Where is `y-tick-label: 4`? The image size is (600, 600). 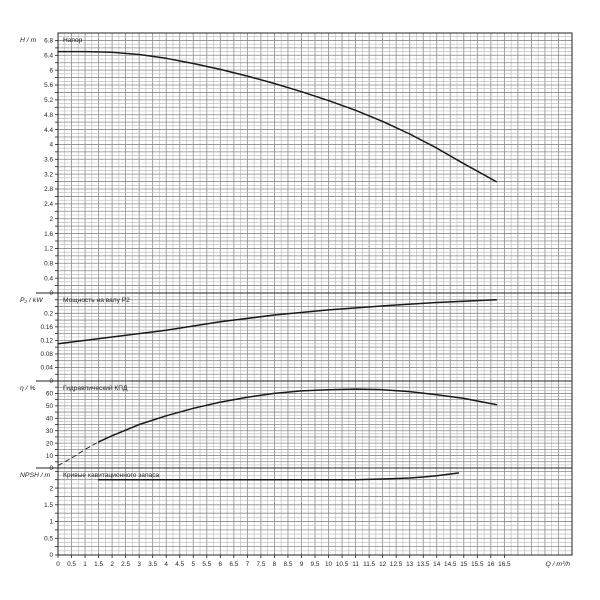 y-tick-label: 4 is located at coordinates (51, 145).